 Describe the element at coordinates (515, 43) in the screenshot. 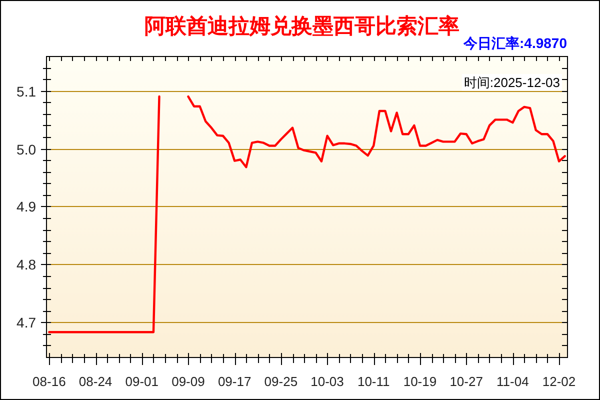

I see `chart-subtitle: 今日汇率:4.9870` at that location.